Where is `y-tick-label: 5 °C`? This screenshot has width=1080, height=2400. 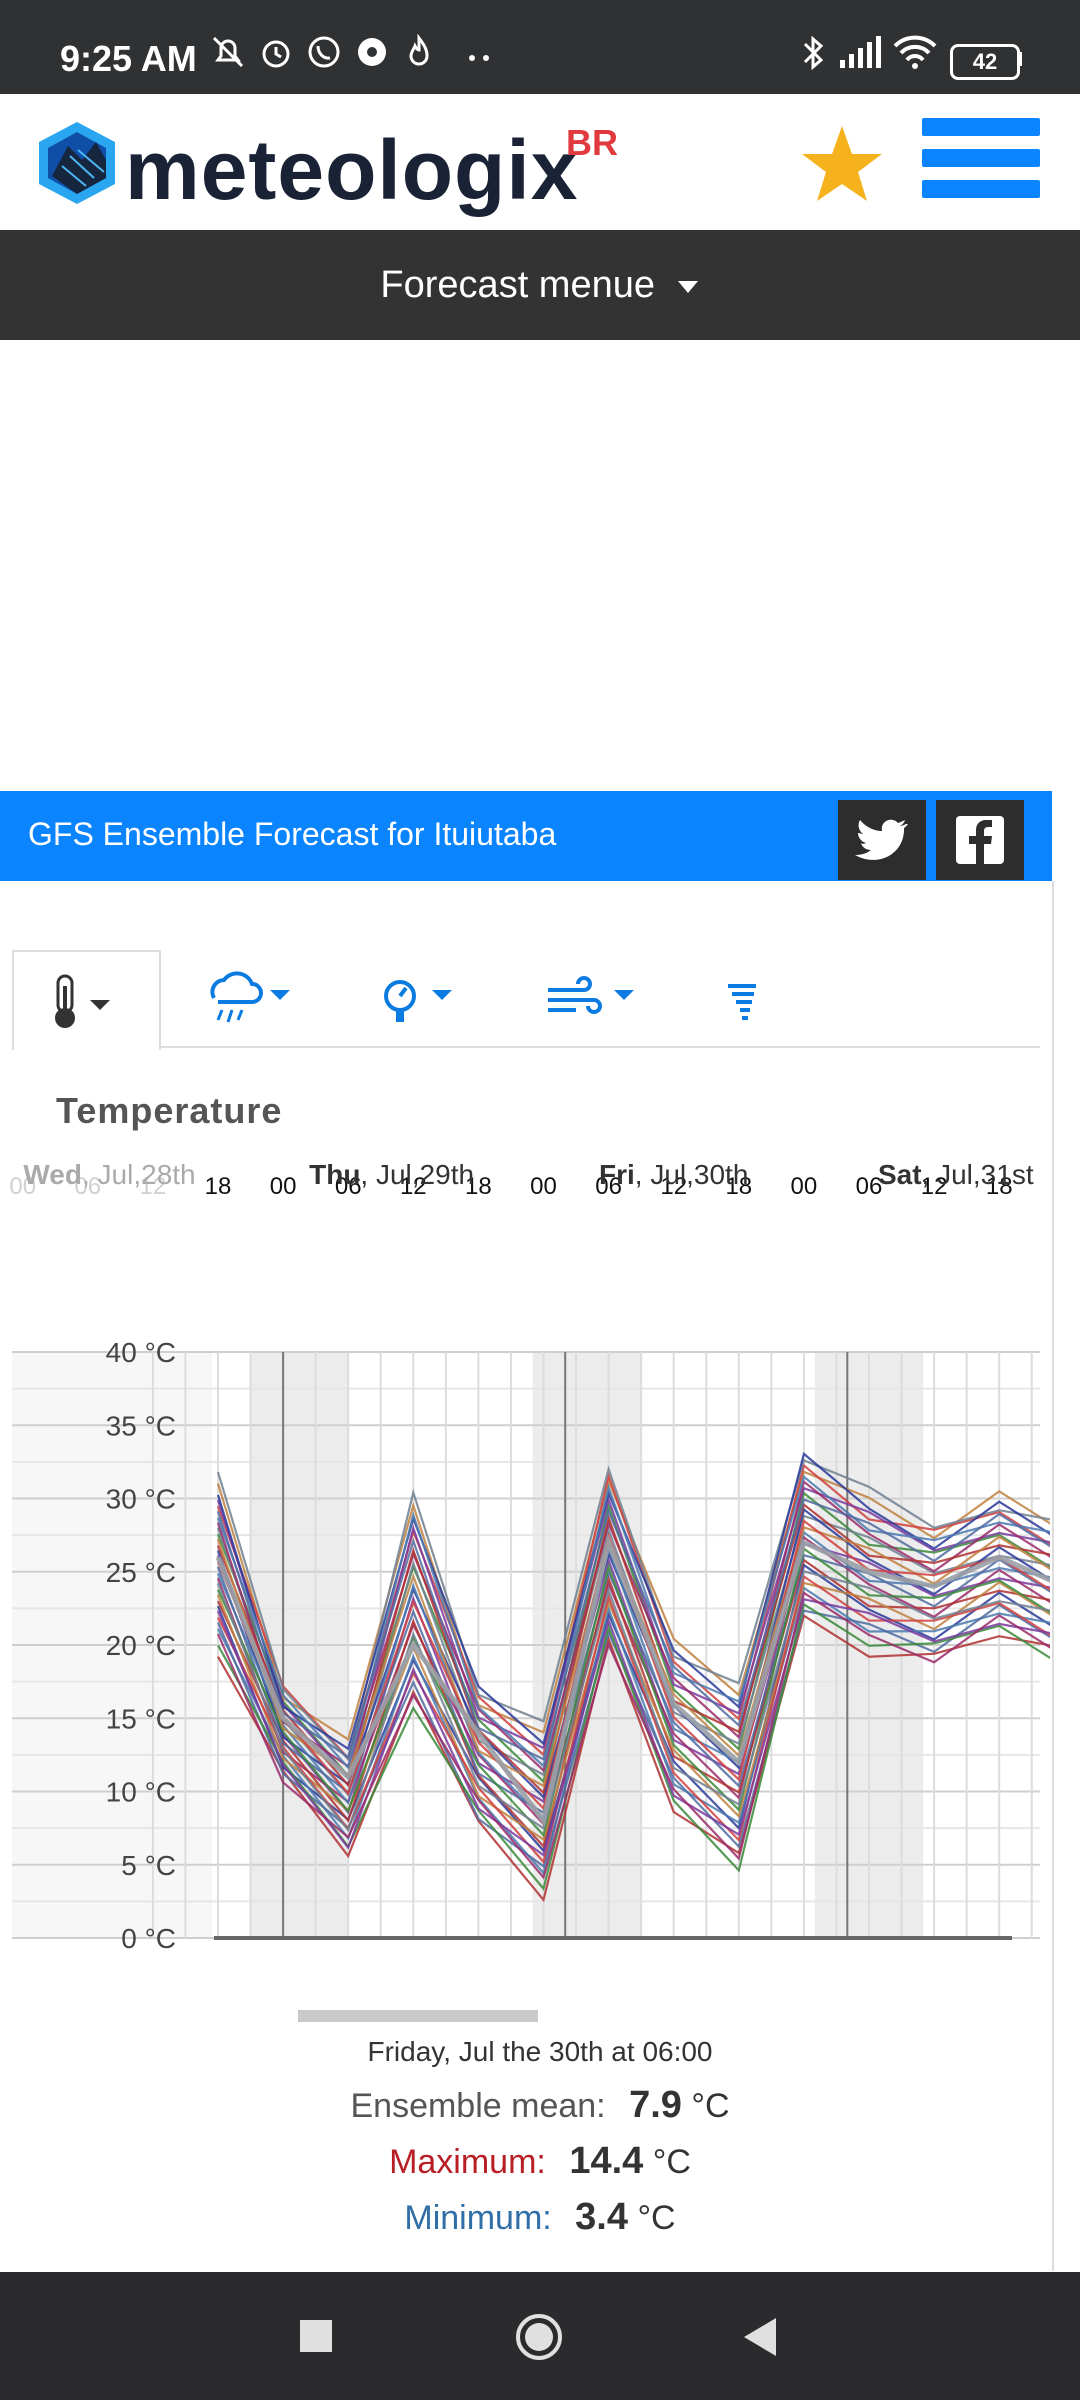
y-tick-label: 5 °C is located at coordinates (148, 1865).